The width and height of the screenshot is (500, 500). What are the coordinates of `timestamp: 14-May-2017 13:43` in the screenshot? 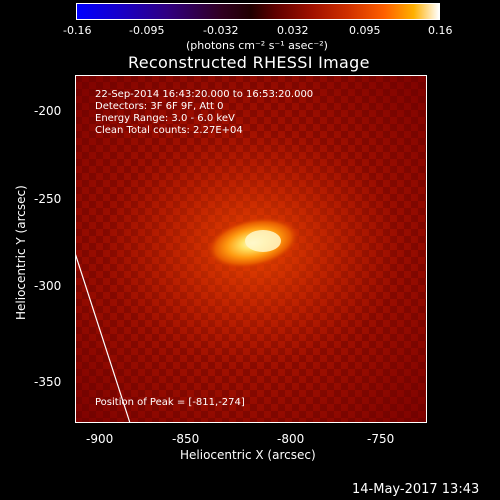 It's located at (416, 489).